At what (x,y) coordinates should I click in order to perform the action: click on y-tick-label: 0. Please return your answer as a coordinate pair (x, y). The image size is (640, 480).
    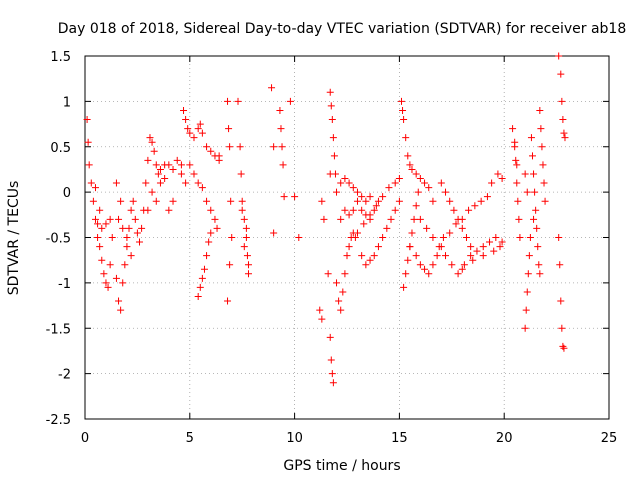
    Looking at the image, I should click on (67, 193).